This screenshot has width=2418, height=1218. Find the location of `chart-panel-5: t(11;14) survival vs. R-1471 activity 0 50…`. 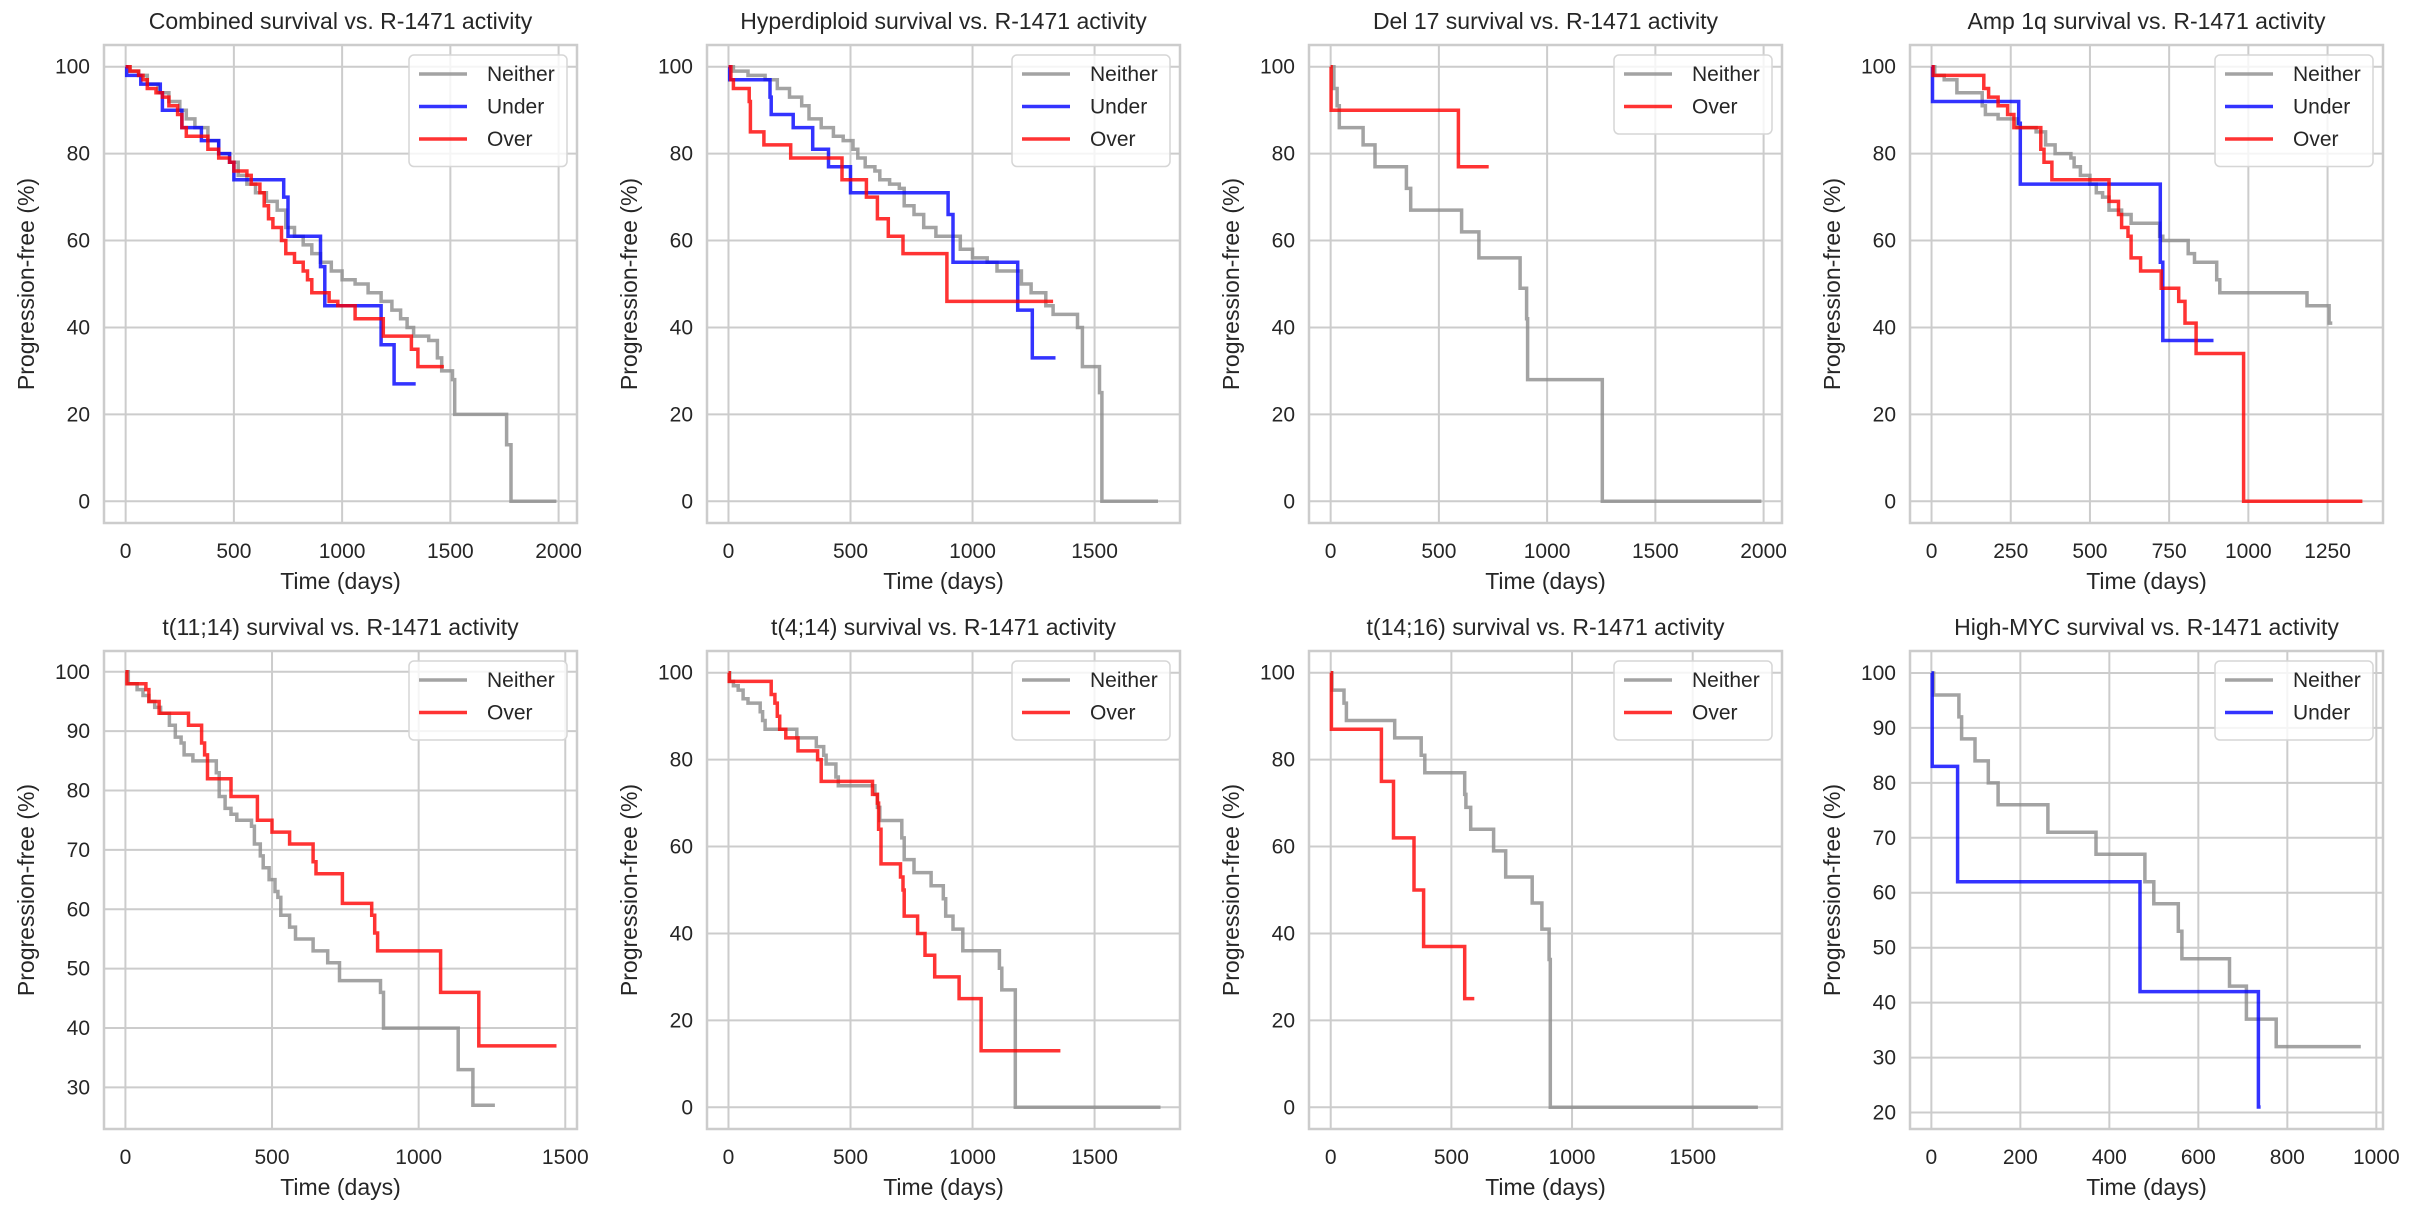

chart-panel-5: t(11;14) survival vs. R-1471 activity 0 50… is located at coordinates (301, 907).